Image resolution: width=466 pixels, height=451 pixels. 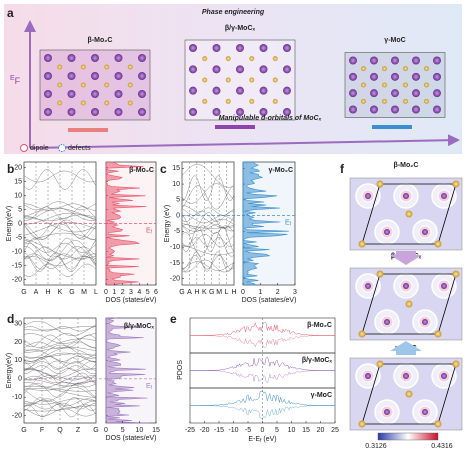 What do you see at coordinates (100, 40) in the screenshot?
I see `phase-label: β-Mo₂C` at bounding box center [100, 40].